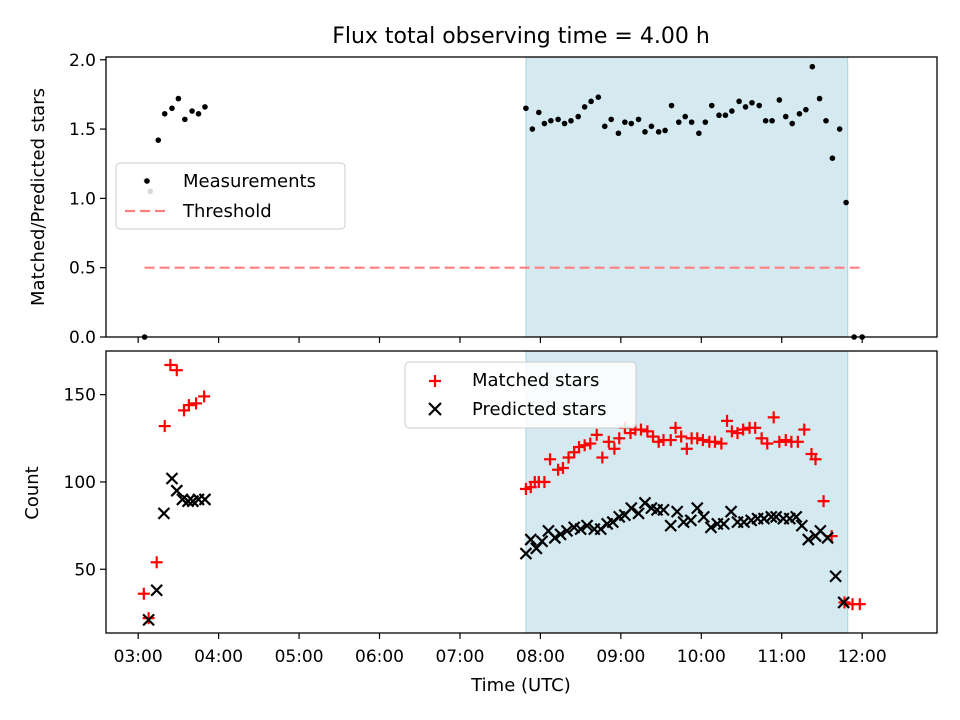 This screenshot has height=720, width=960. What do you see at coordinates (459, 657) in the screenshot?
I see `x-tick-label: 07:00` at bounding box center [459, 657].